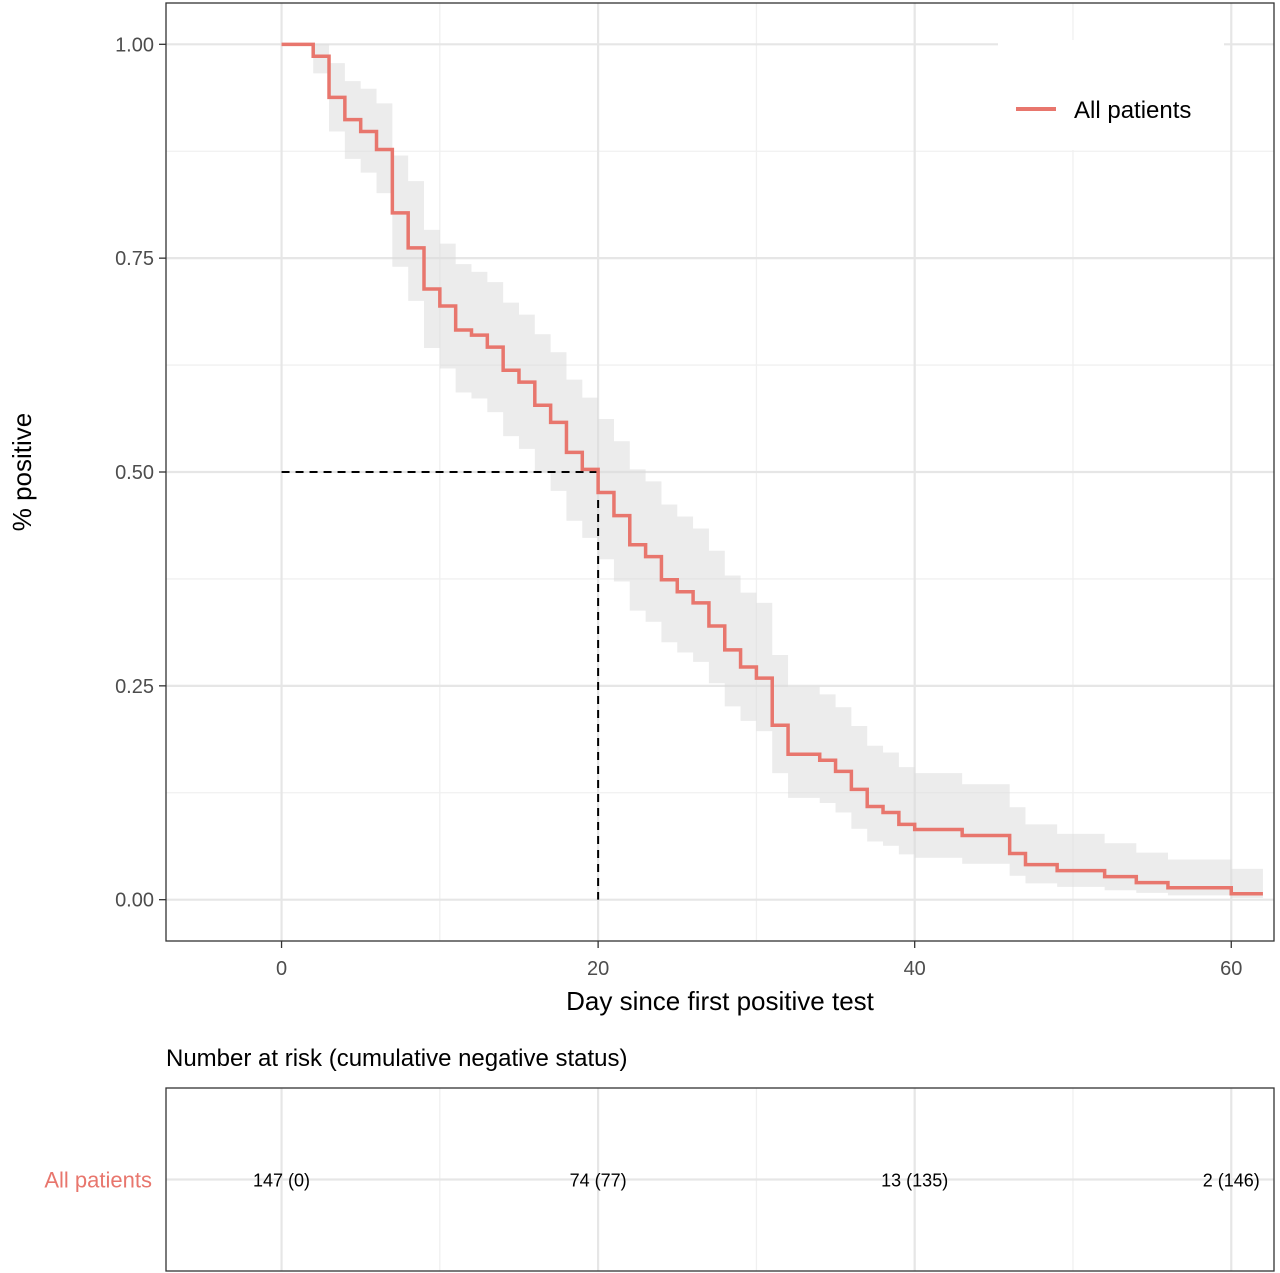 Image resolution: width=1280 pixels, height=1273 pixels. What do you see at coordinates (598, 969) in the screenshot?
I see `x-tick-label: 20` at bounding box center [598, 969].